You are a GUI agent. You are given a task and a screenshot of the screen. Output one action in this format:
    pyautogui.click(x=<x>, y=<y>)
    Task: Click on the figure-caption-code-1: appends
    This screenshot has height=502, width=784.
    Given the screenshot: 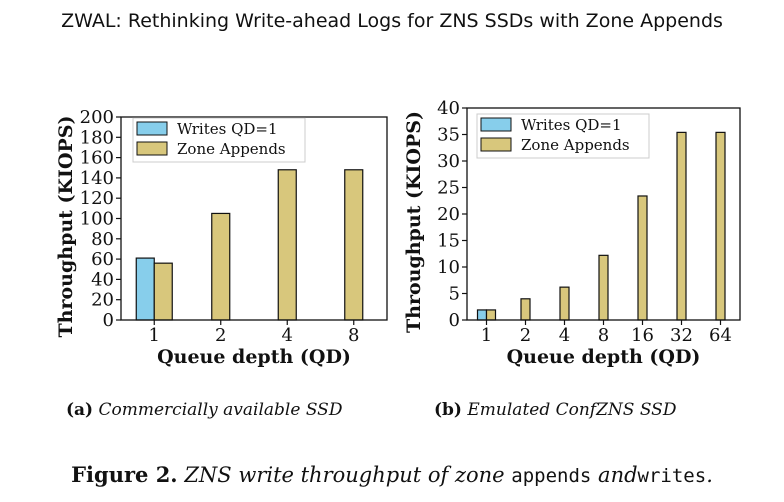 What is the action you would take?
    pyautogui.click(x=551, y=476)
    